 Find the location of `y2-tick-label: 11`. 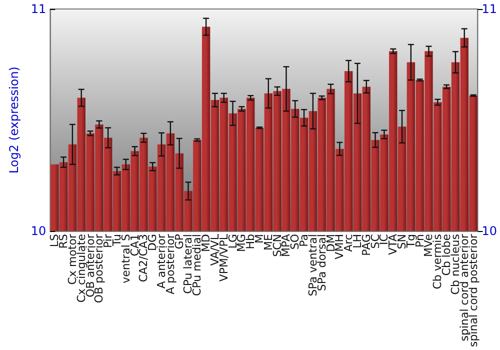

y2-tick-label: 11 is located at coordinates (490, 9).